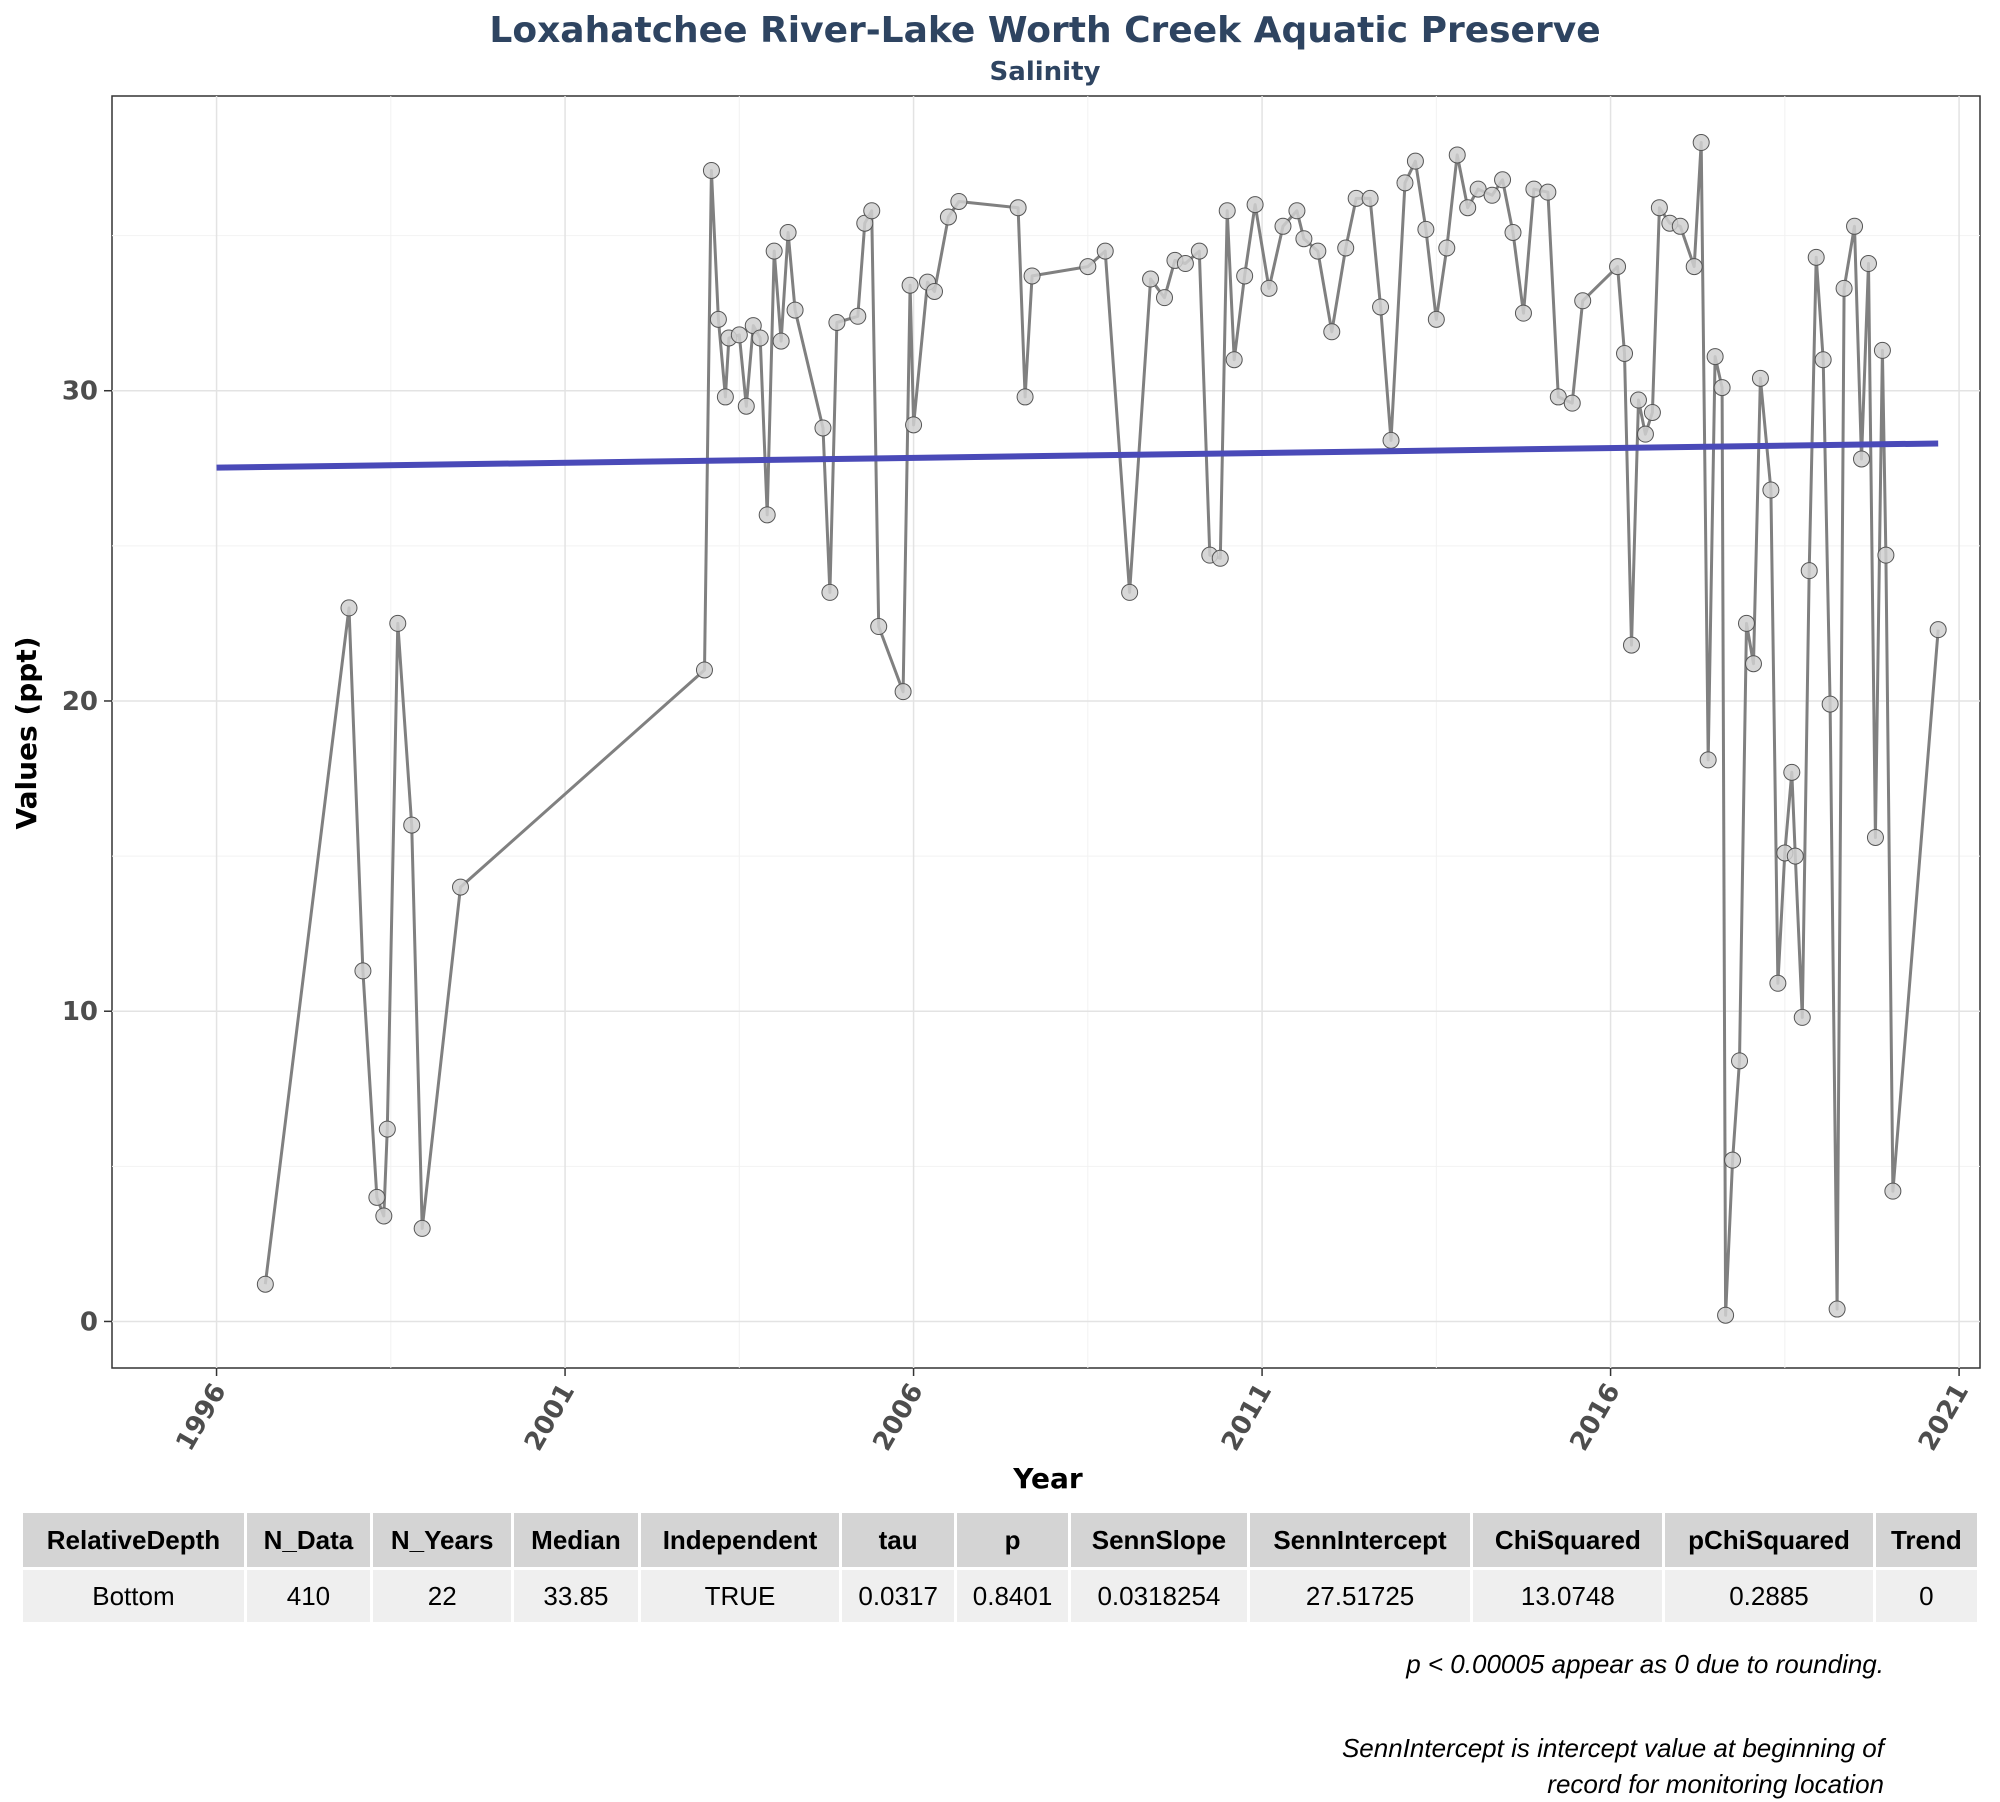  Describe the element at coordinates (308, 1596) in the screenshot. I see `table-cell: 410` at that location.